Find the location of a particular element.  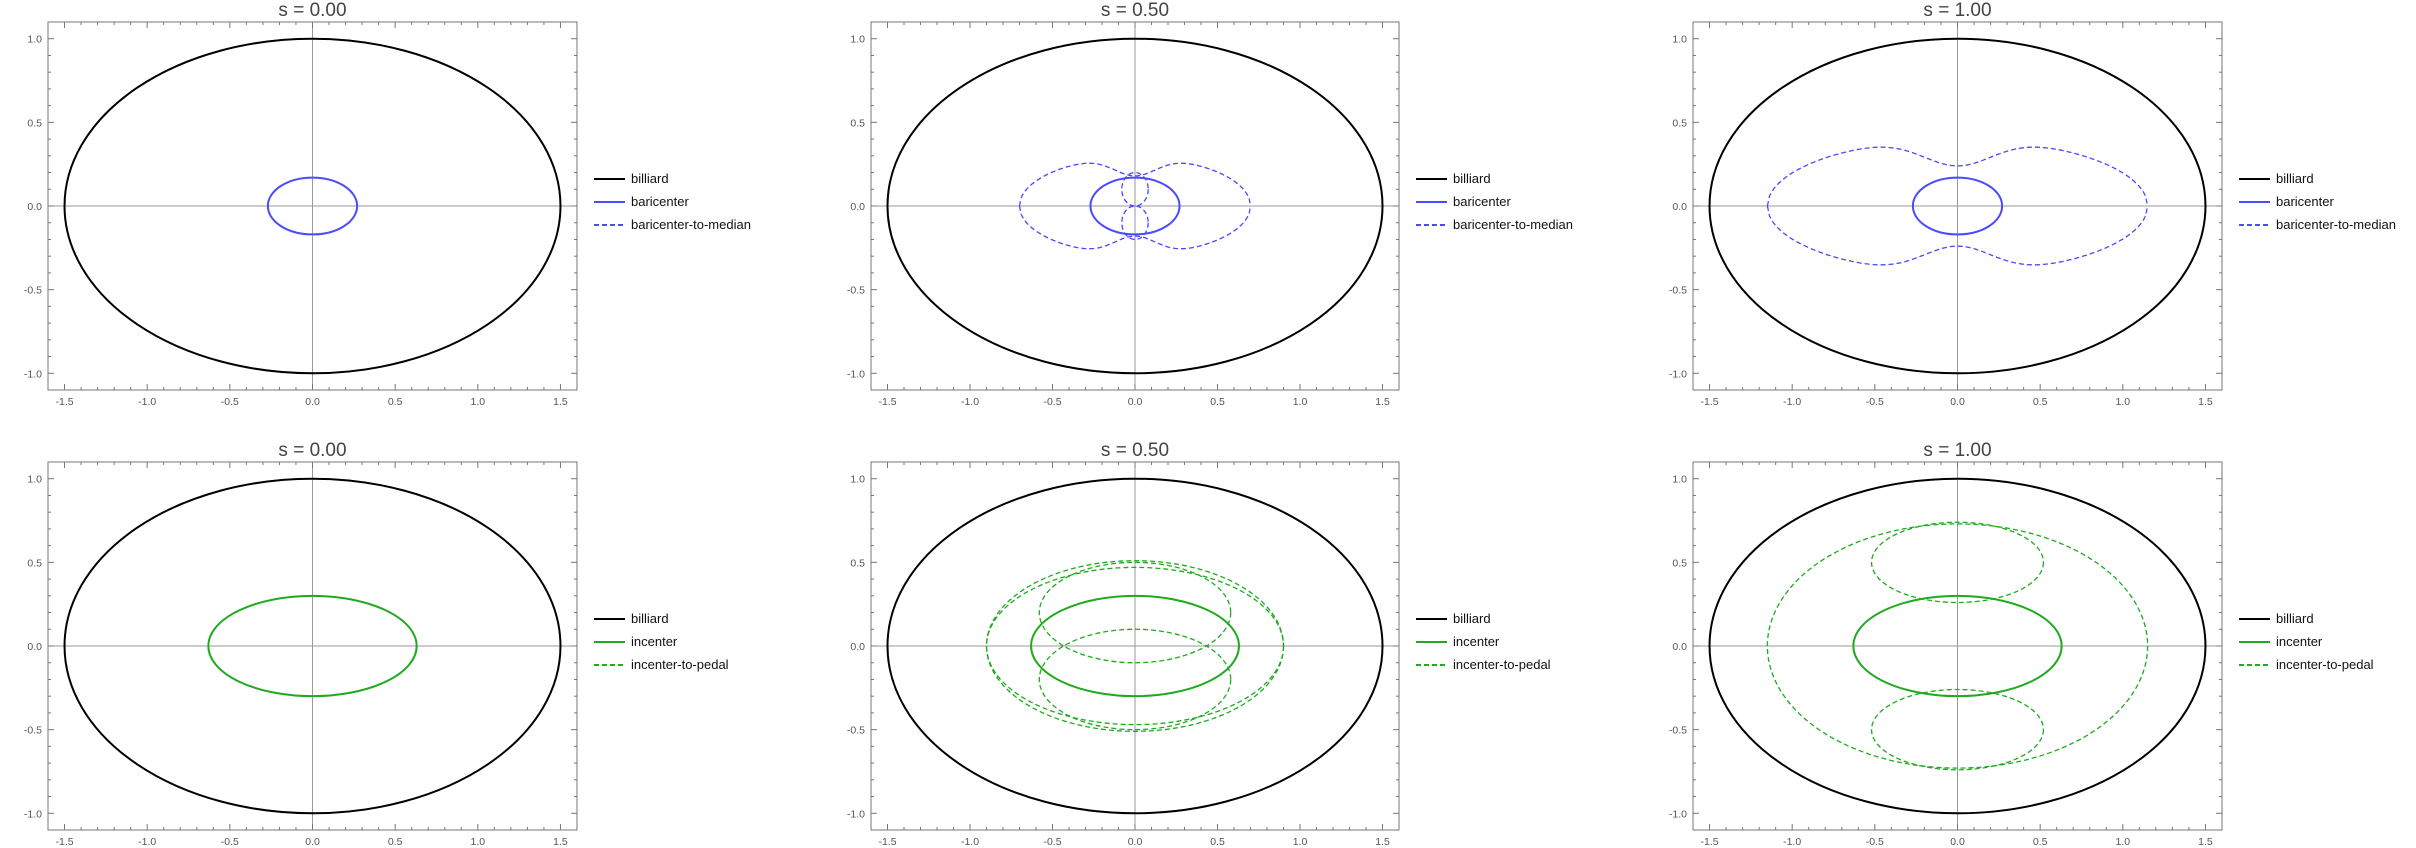

legend-label: baricenter is located at coordinates (2305, 201).